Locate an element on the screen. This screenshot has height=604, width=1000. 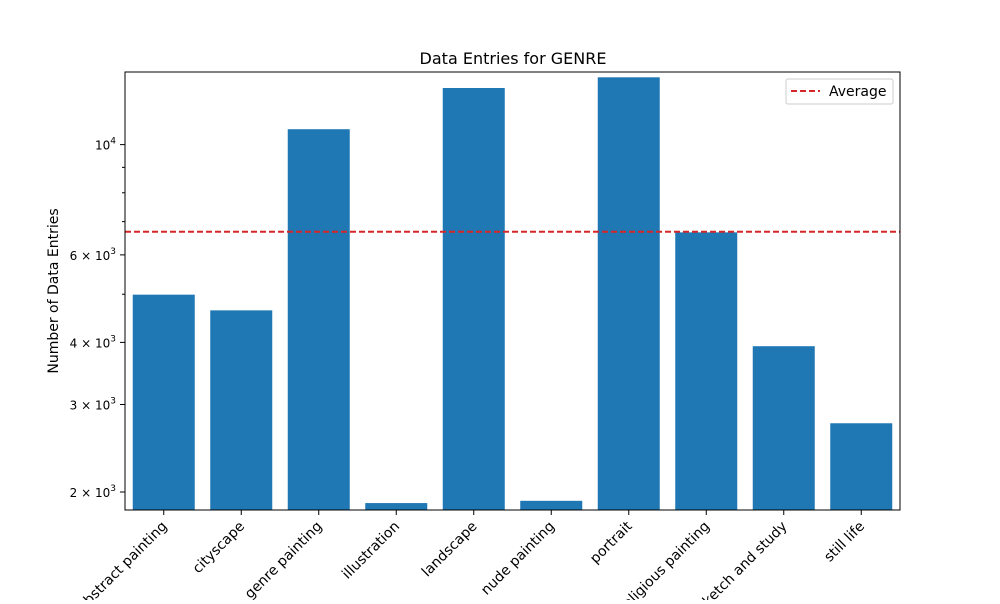
legend-average-label: Average is located at coordinates (858, 92).